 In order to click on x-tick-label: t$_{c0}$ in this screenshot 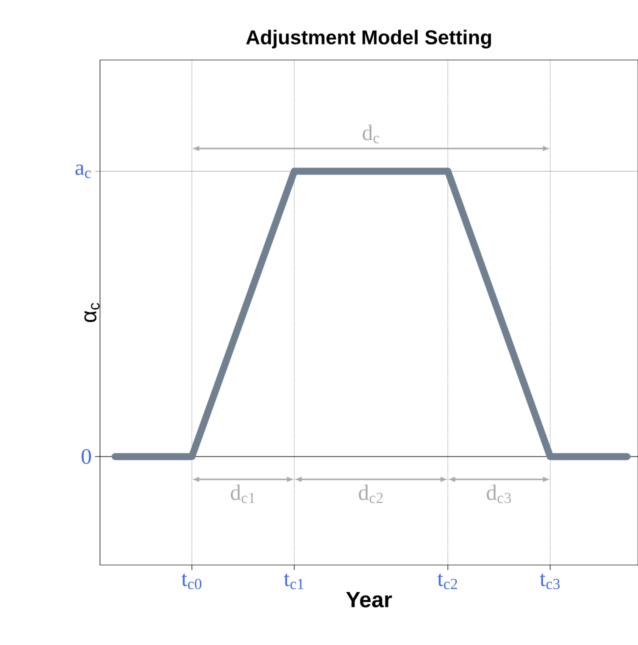, I will do `click(192, 582)`.